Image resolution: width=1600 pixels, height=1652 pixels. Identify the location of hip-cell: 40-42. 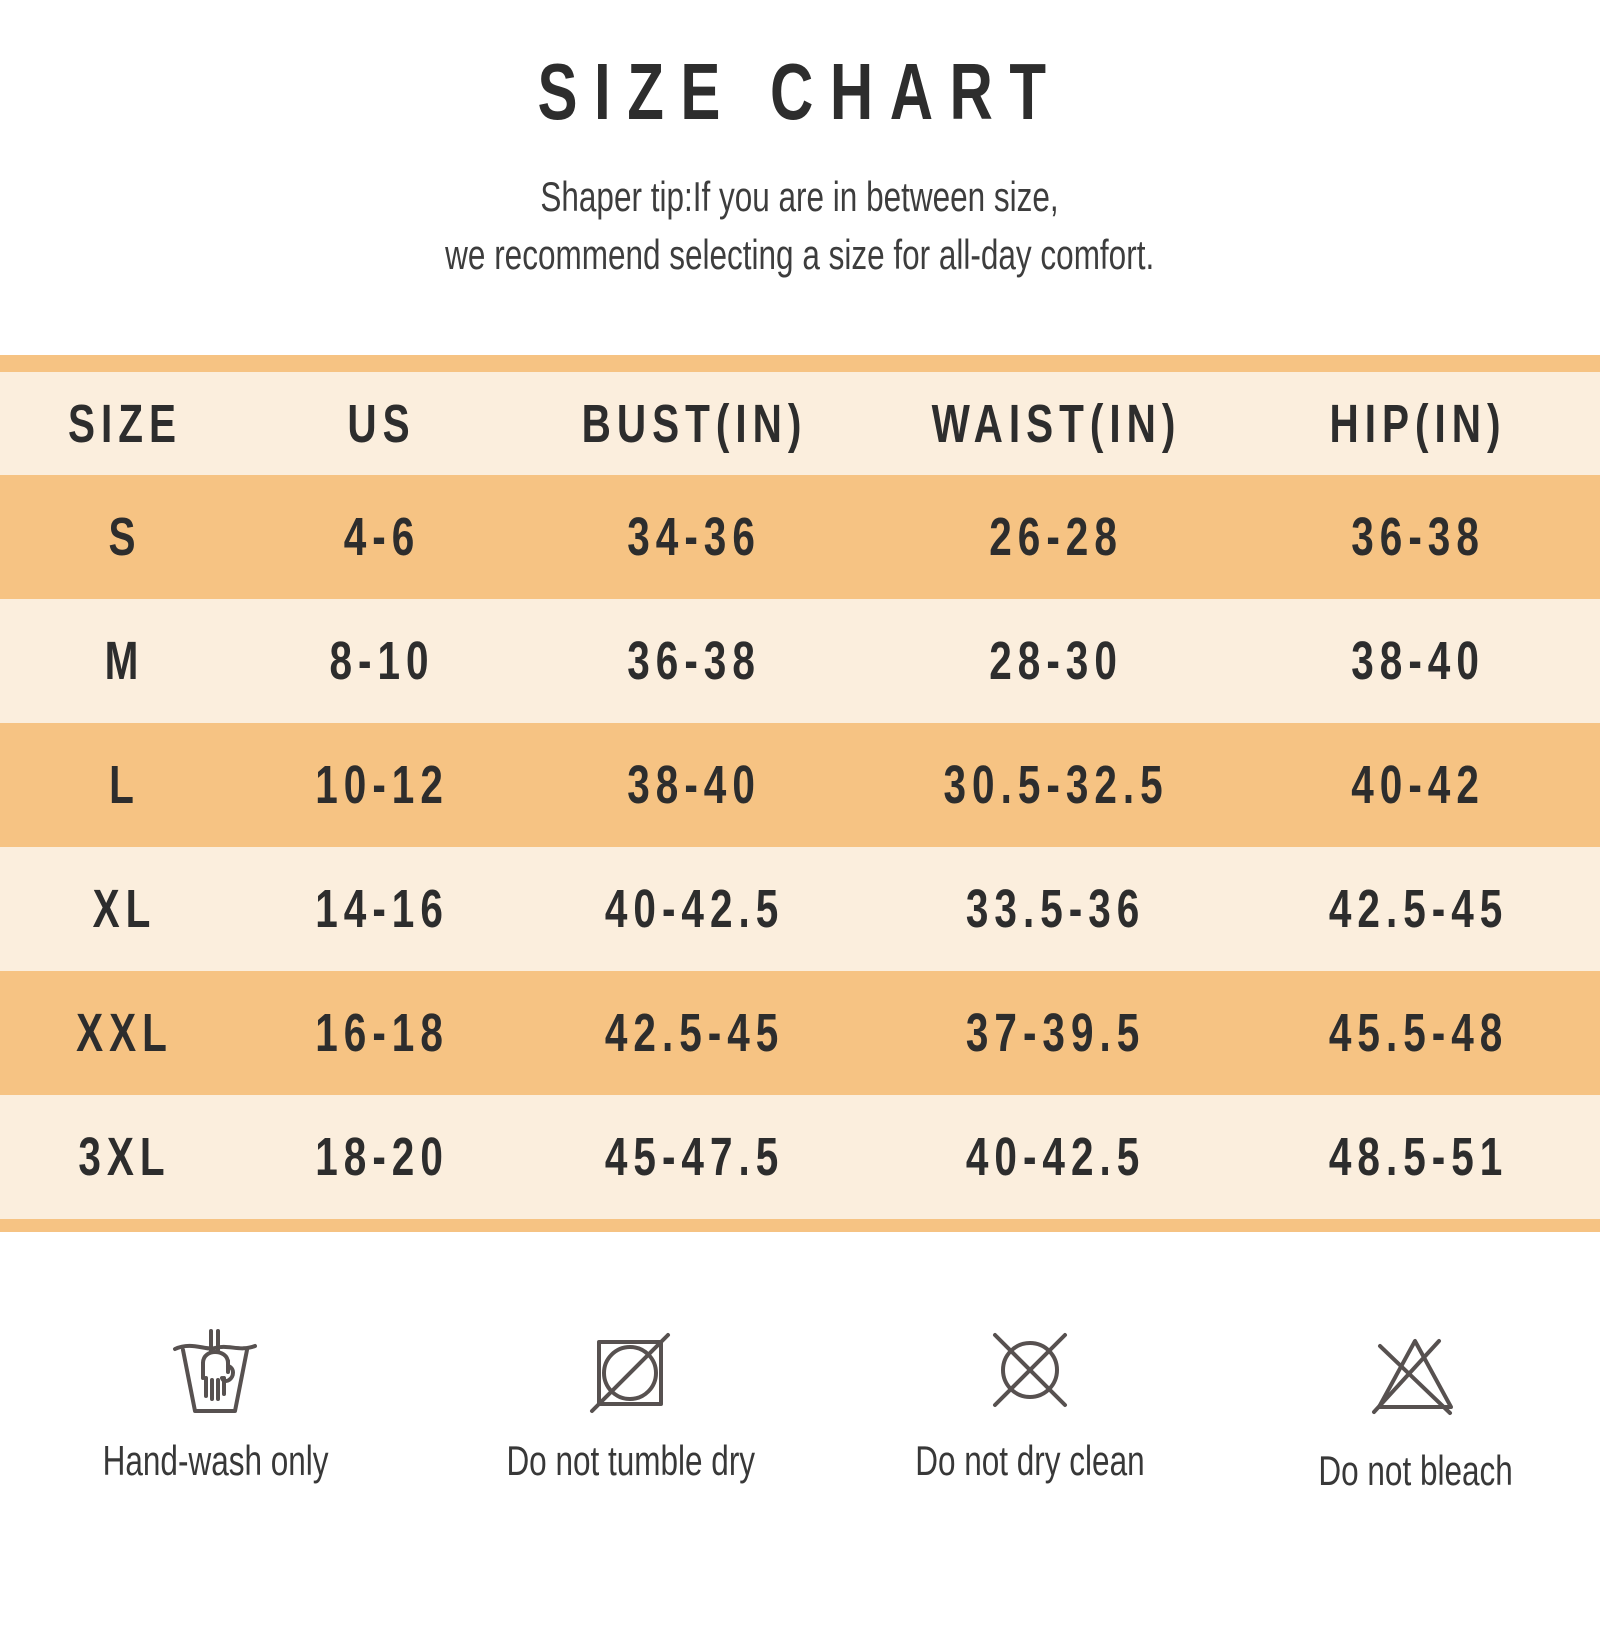
(1418, 785).